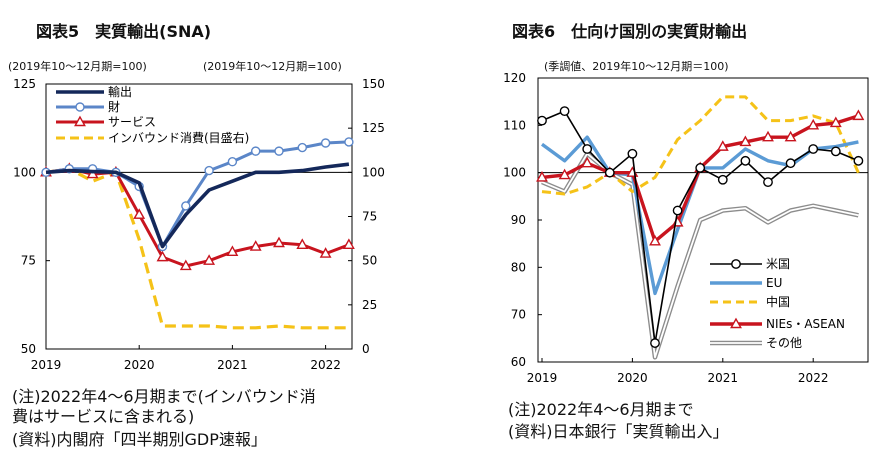 This screenshot has height=473, width=896. I want to click on left-series-2-line, so click(197, 217).